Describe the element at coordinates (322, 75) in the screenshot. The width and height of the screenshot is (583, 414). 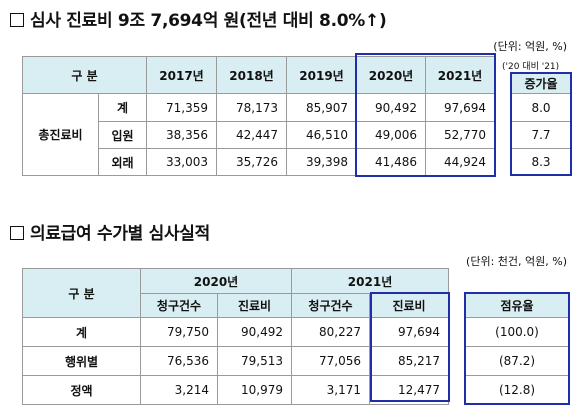
I see `year-header: 2019년` at that location.